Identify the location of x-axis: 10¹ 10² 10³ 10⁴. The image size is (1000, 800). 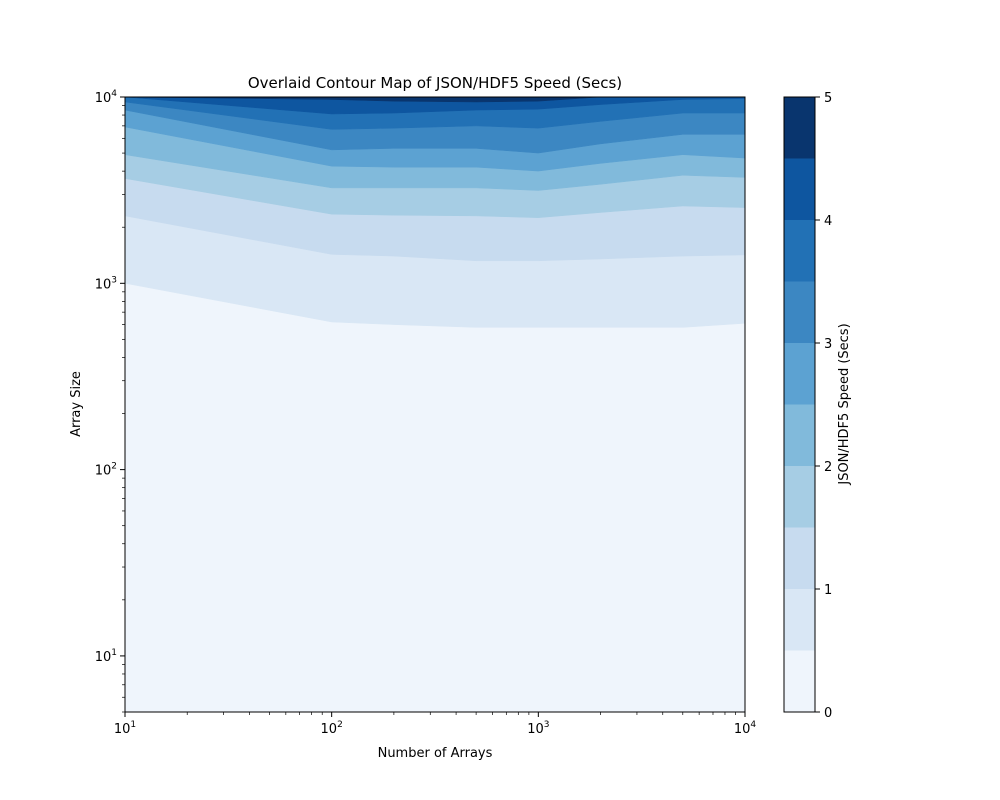
(435, 724).